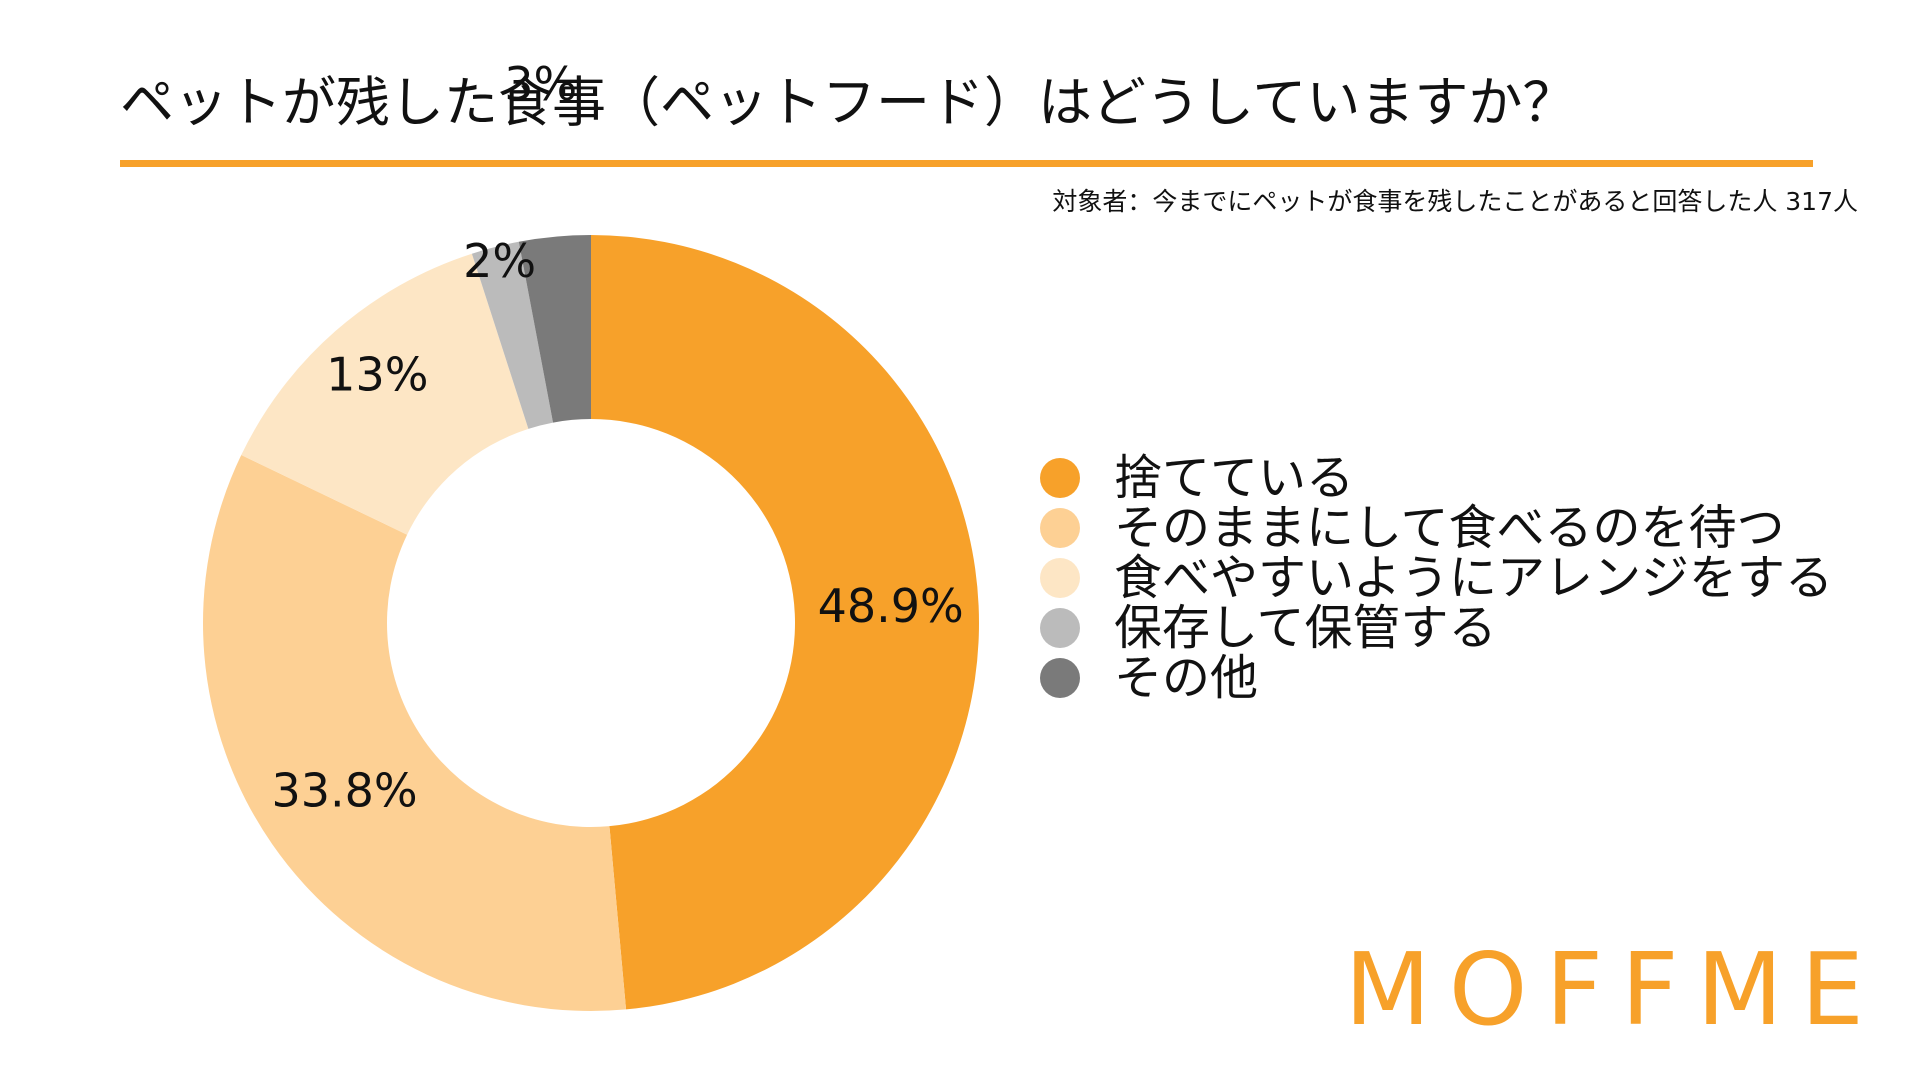 This screenshot has height=1080, width=1920. What do you see at coordinates (1613, 989) in the screenshot?
I see `brand-logo: MOFFME` at bounding box center [1613, 989].